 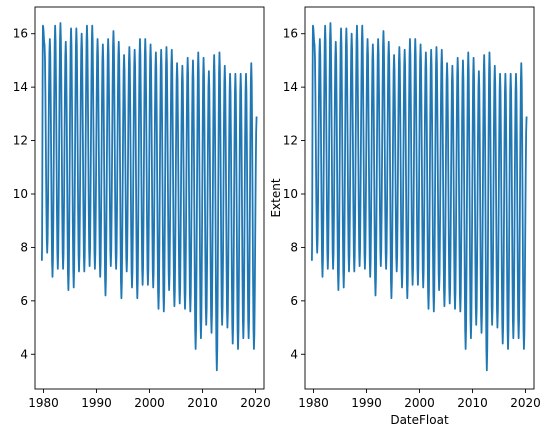 What do you see at coordinates (96, 403) in the screenshot?
I see `left-x-tick-label: 1990` at bounding box center [96, 403].